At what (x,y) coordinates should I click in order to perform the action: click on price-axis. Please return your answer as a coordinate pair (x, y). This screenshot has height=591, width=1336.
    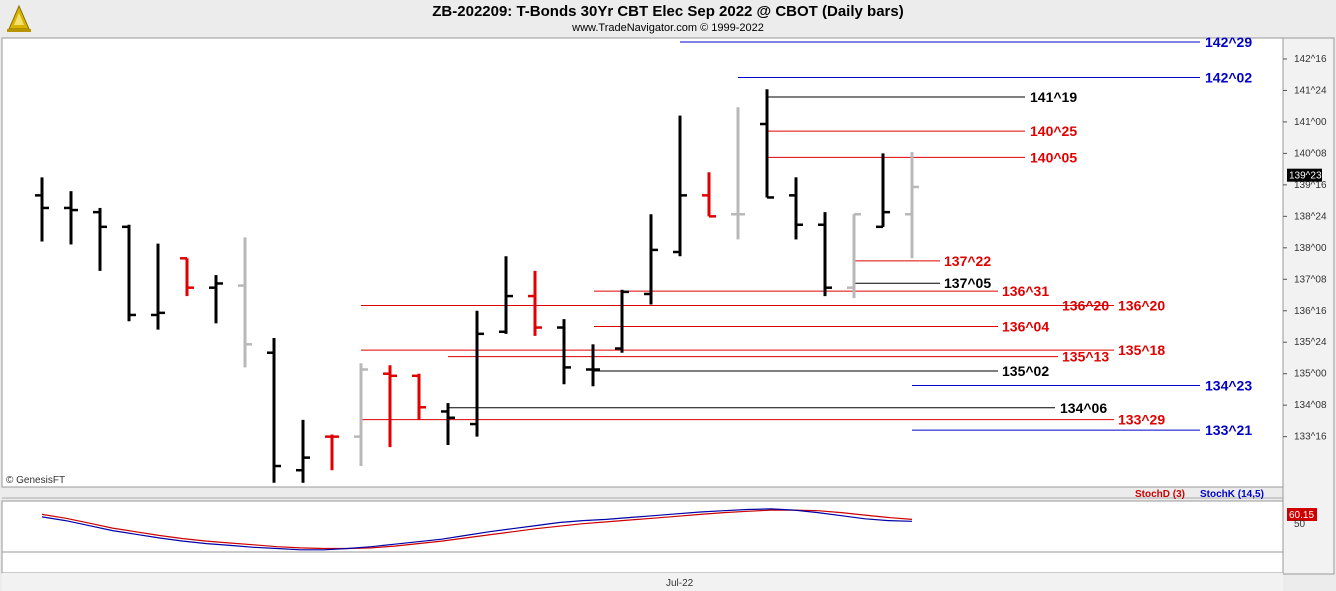
    Looking at the image, I should click on (1308, 306).